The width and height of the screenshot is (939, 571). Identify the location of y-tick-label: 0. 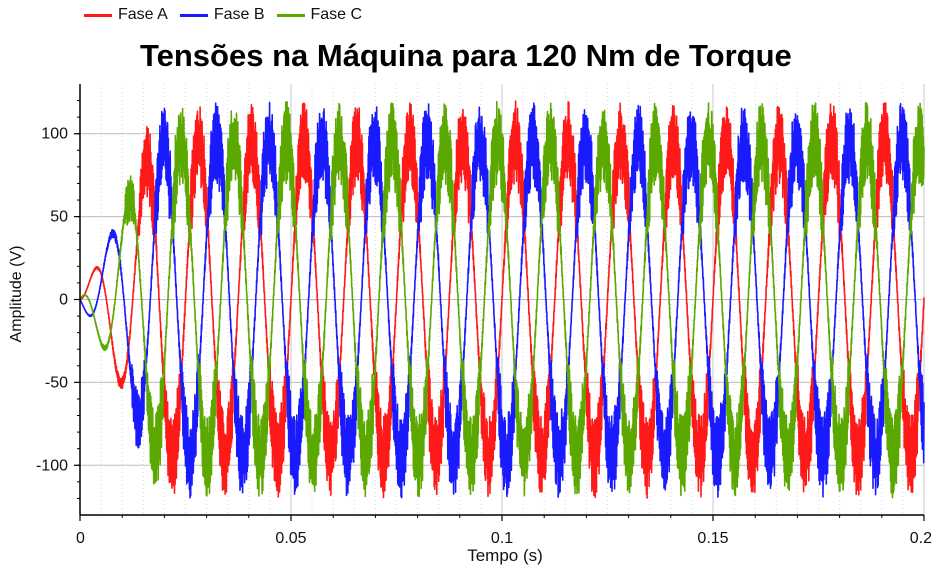
(63, 300).